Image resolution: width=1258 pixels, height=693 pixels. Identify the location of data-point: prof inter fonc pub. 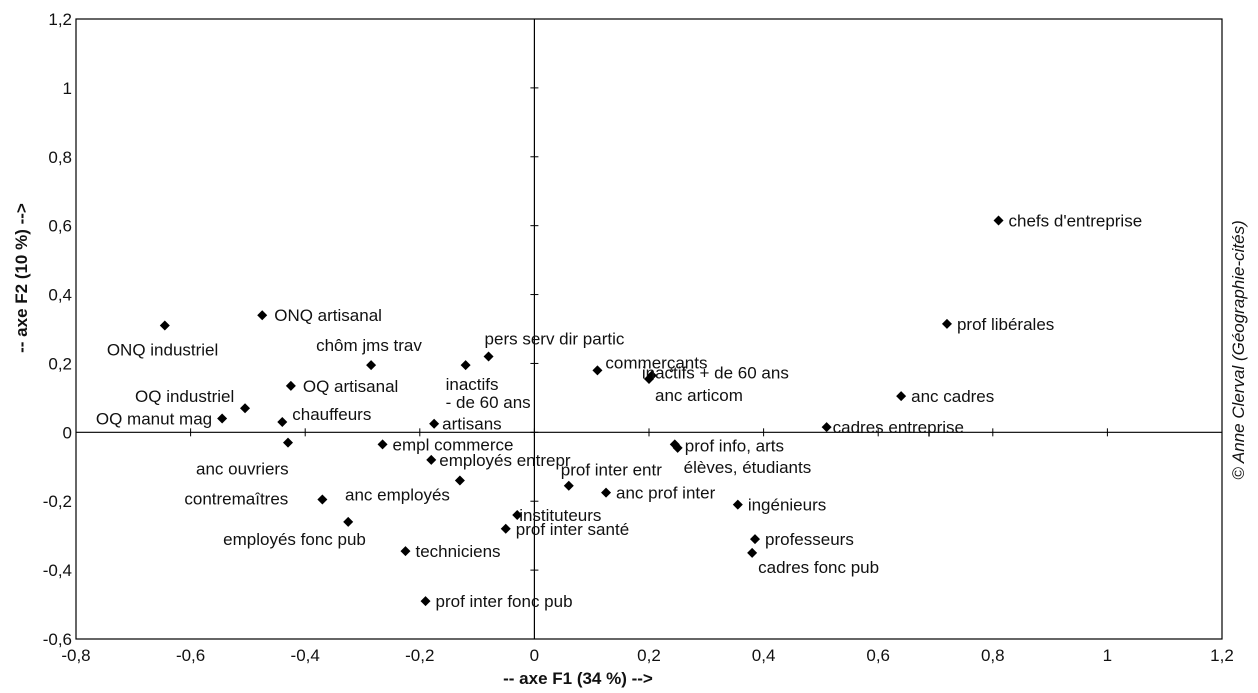
(496, 601).